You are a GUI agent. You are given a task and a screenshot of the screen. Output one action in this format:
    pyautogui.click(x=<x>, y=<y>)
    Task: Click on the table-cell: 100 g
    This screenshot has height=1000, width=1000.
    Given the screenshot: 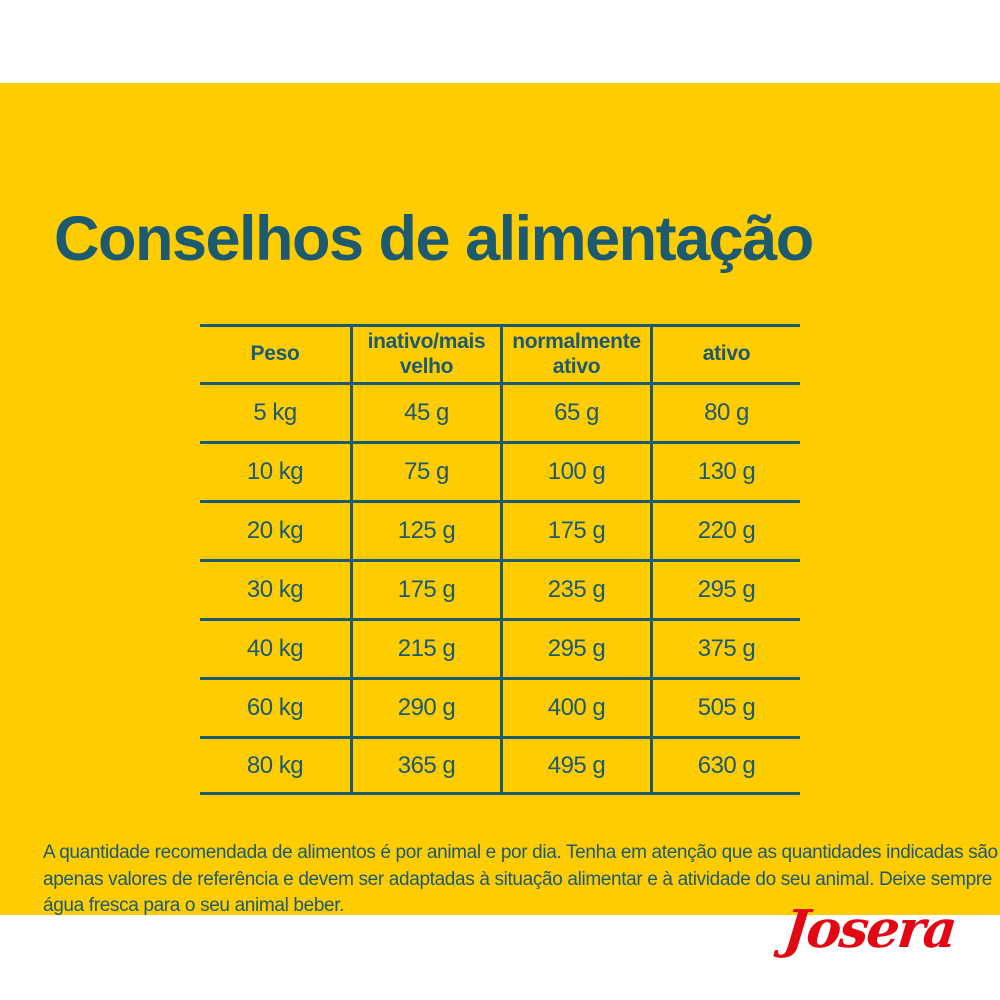 What is the action you would take?
    pyautogui.click(x=575, y=470)
    